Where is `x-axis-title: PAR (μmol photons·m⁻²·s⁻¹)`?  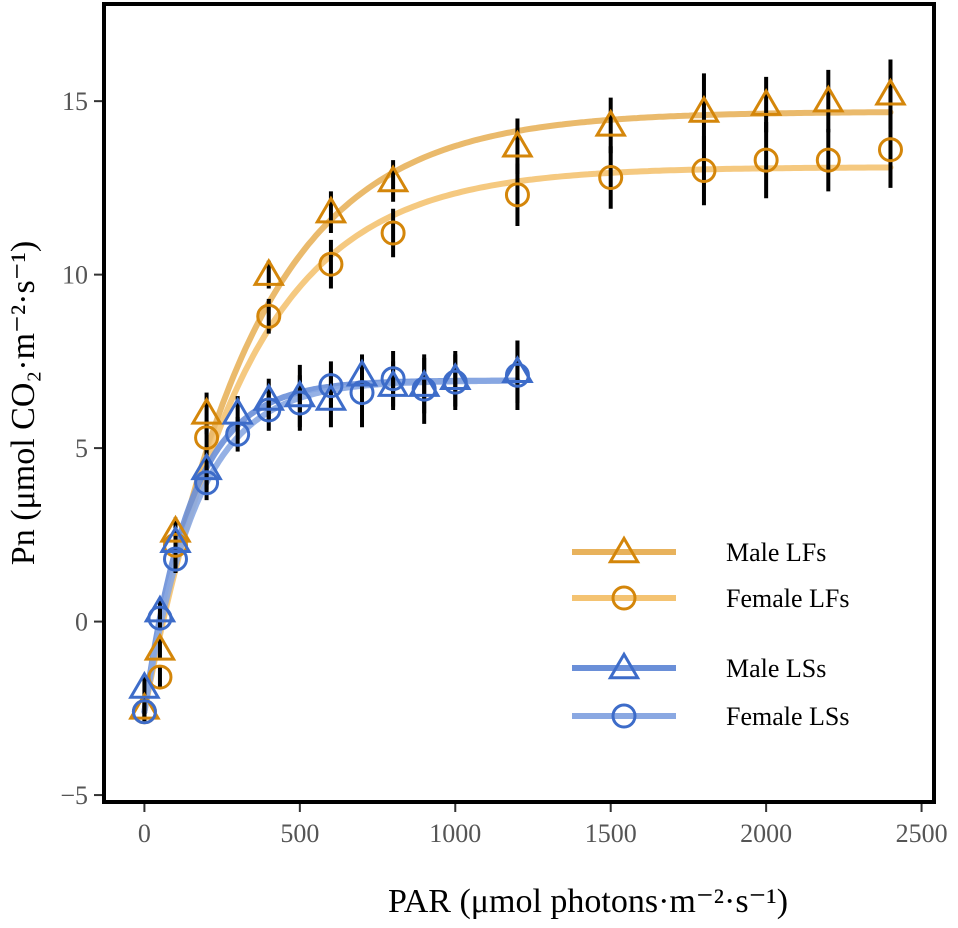 x-axis-title: PAR (μmol photons·m⁻²·s⁻¹) is located at coordinates (588, 901).